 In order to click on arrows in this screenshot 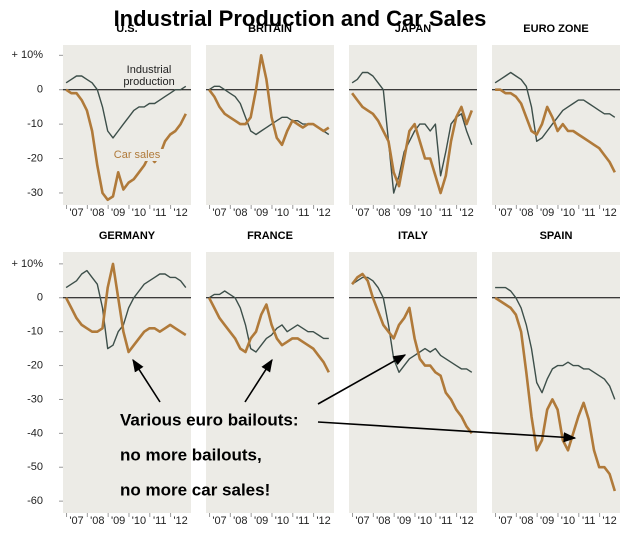, I will do `click(354, 398)`.